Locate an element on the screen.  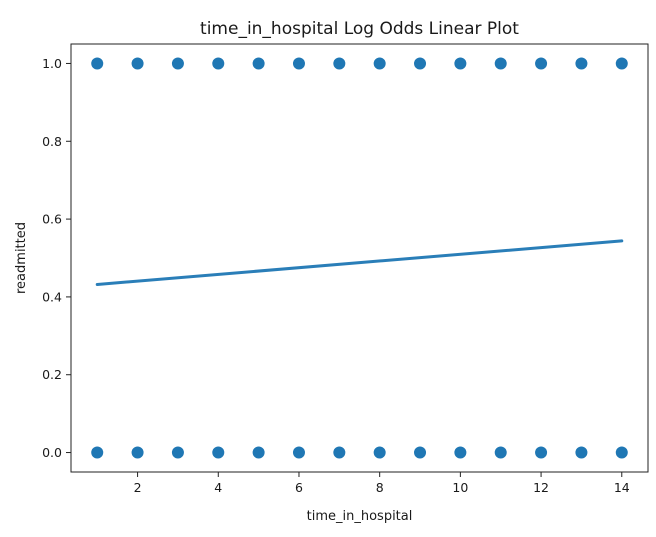
x-tick-label: 14 is located at coordinates (622, 487).